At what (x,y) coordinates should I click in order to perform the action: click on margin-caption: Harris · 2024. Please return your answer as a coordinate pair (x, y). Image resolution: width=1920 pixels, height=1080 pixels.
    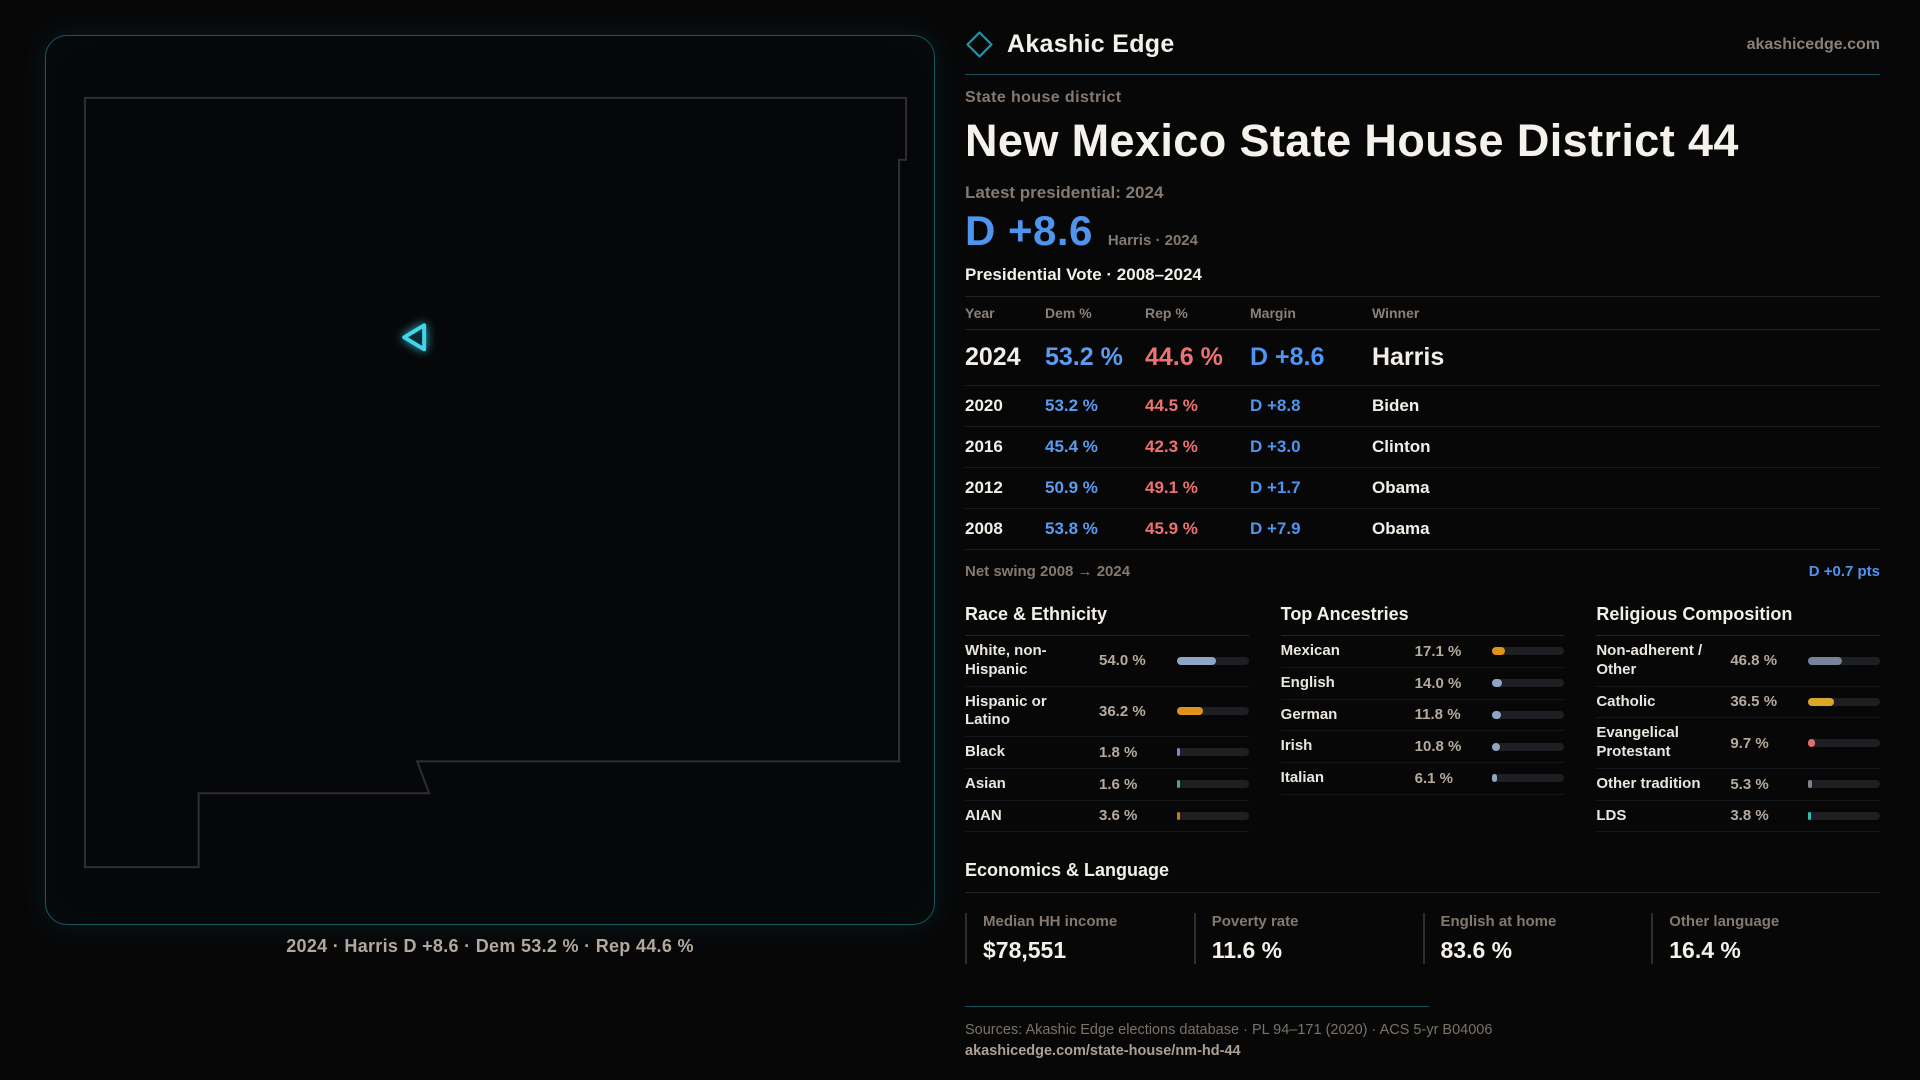
    Looking at the image, I should click on (1152, 240).